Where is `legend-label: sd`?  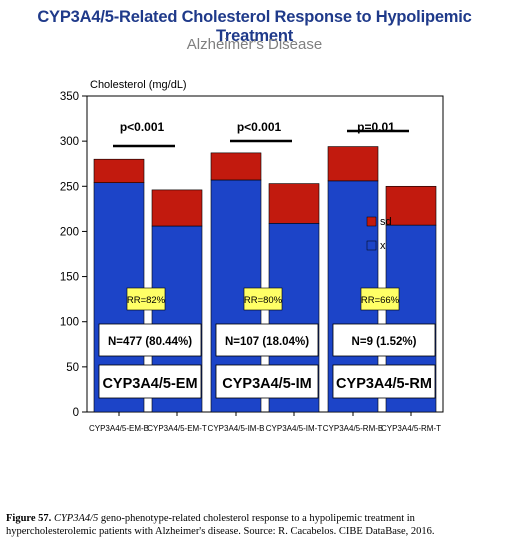
legend-label: sd is located at coordinates (386, 222).